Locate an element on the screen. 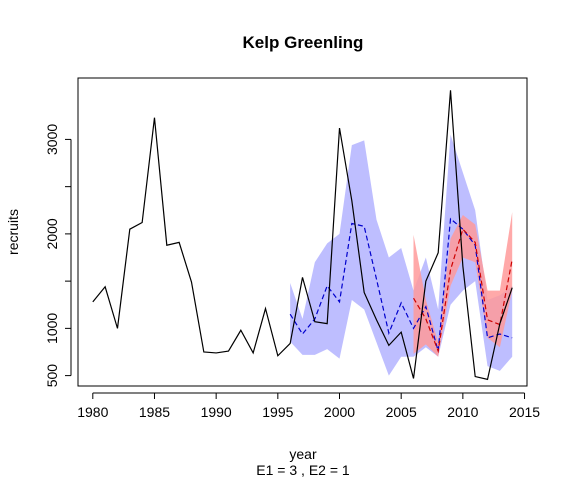 Image resolution: width=569 pixels, height=483 pixels. x-tick-label: 1990 is located at coordinates (216, 412).